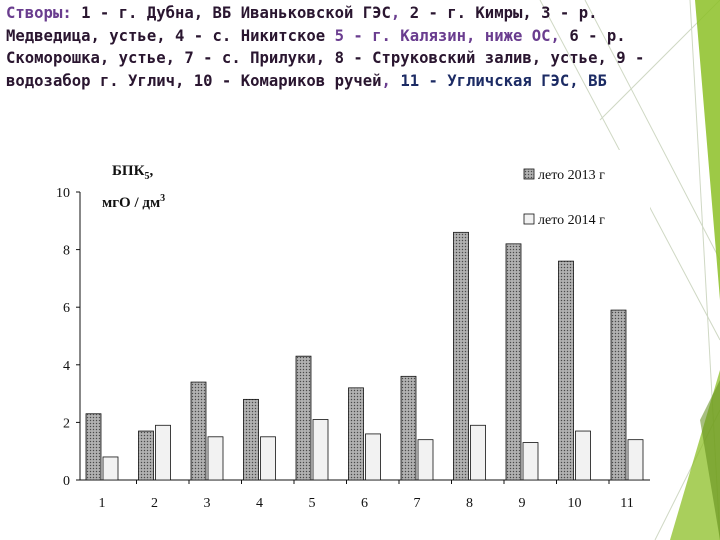  I want to click on y-axis-label-main: БПК, so click(128, 171).